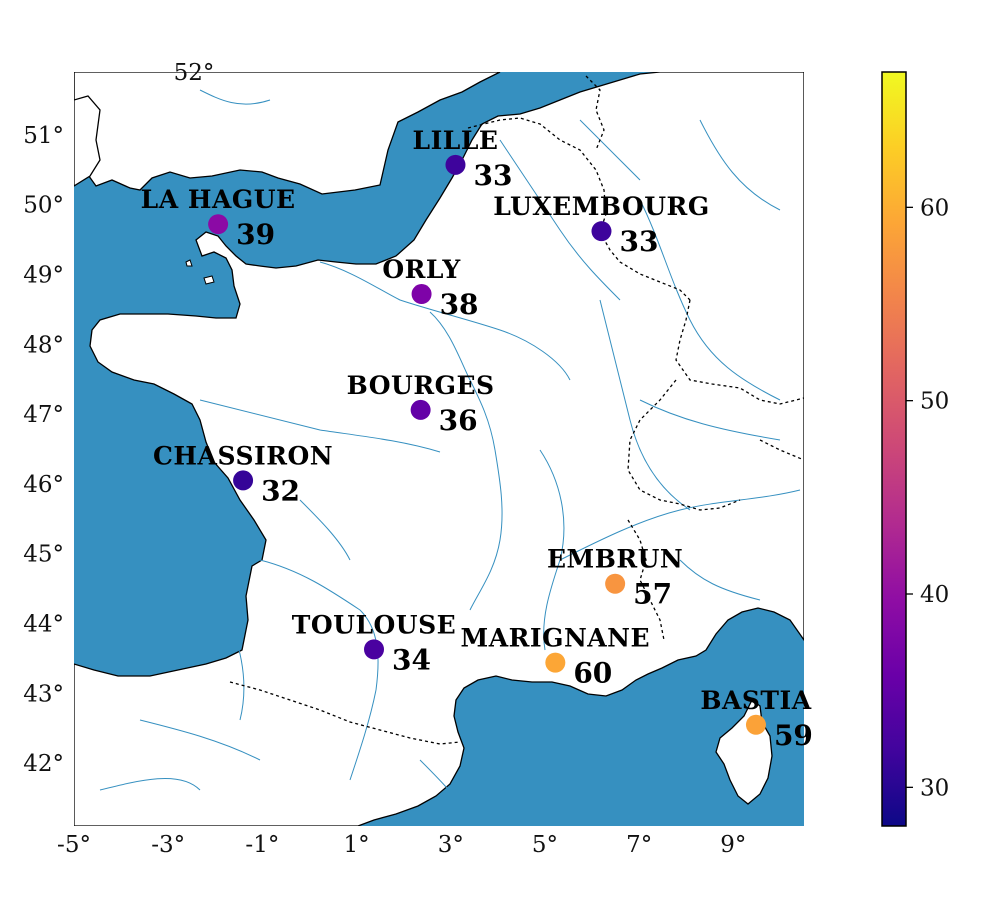 Image resolution: width=984 pixels, height=900 pixels. What do you see at coordinates (357, 845) in the screenshot?
I see `x-tick-label: 1°` at bounding box center [357, 845].